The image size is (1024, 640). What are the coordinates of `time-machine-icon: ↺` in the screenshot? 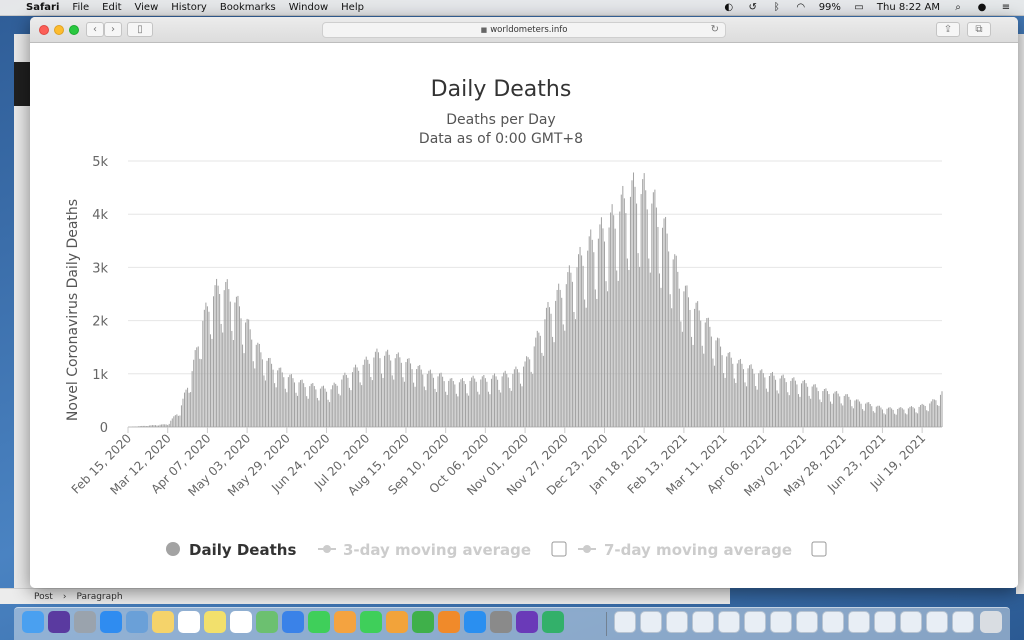 It's located at (752, 7).